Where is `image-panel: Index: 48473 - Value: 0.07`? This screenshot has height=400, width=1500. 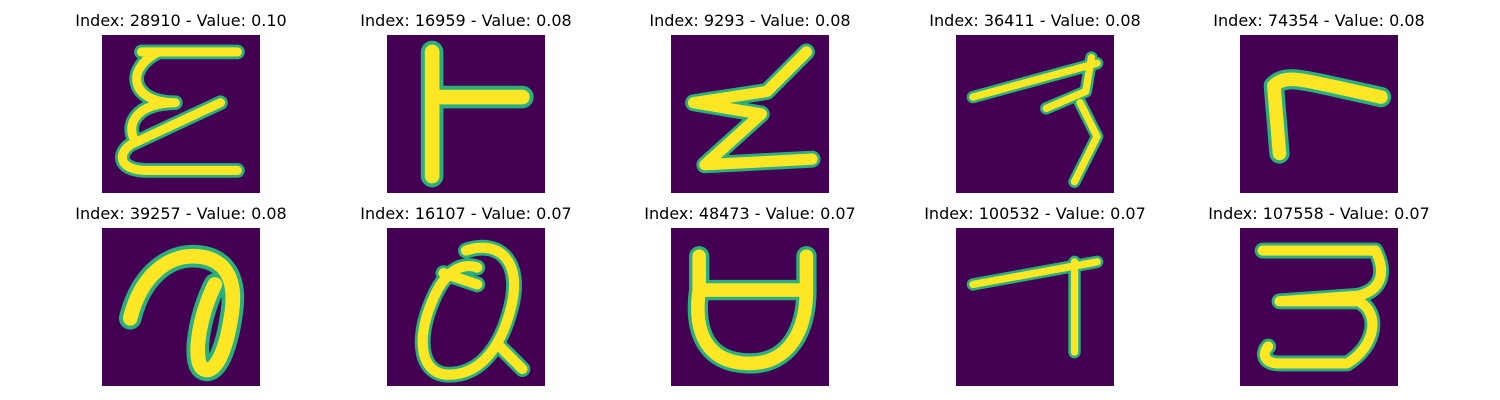
image-panel: Index: 48473 - Value: 0.07 is located at coordinates (750, 293).